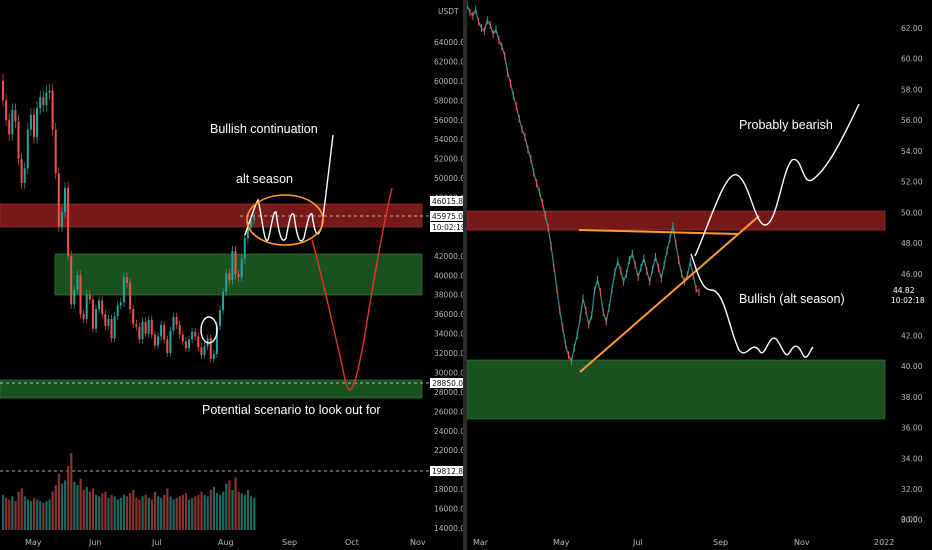 The height and width of the screenshot is (550, 932). What do you see at coordinates (33, 542) in the screenshot?
I see `x-tick-label: May` at bounding box center [33, 542].